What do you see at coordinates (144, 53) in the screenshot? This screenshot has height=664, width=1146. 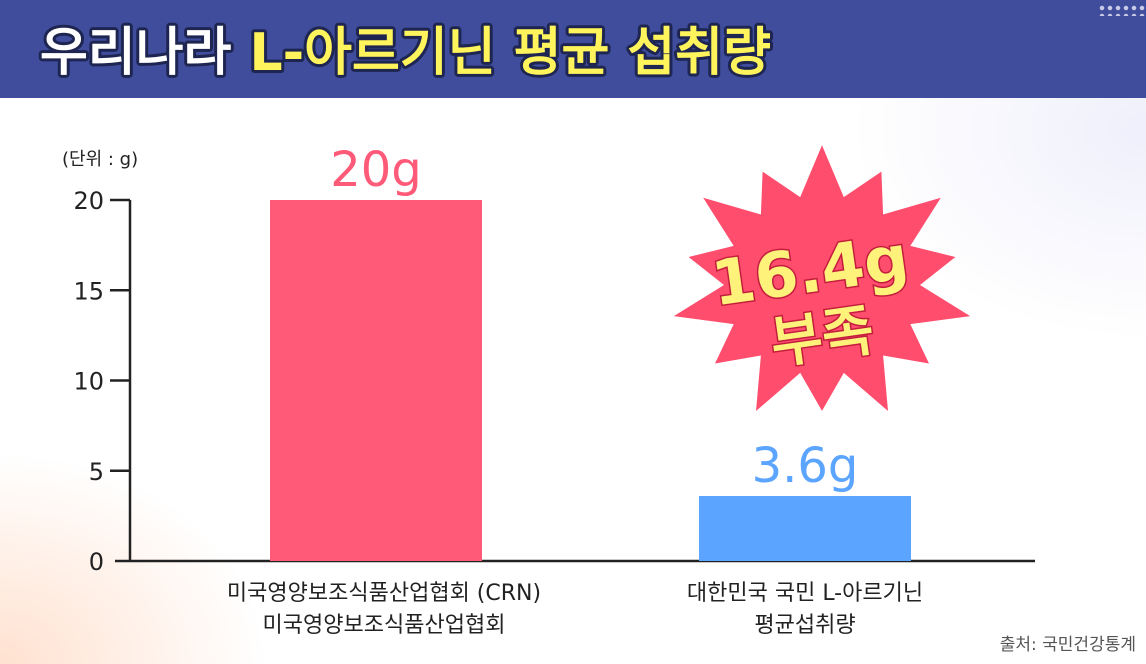 I see `title-part-1: 우리나라` at bounding box center [144, 53].